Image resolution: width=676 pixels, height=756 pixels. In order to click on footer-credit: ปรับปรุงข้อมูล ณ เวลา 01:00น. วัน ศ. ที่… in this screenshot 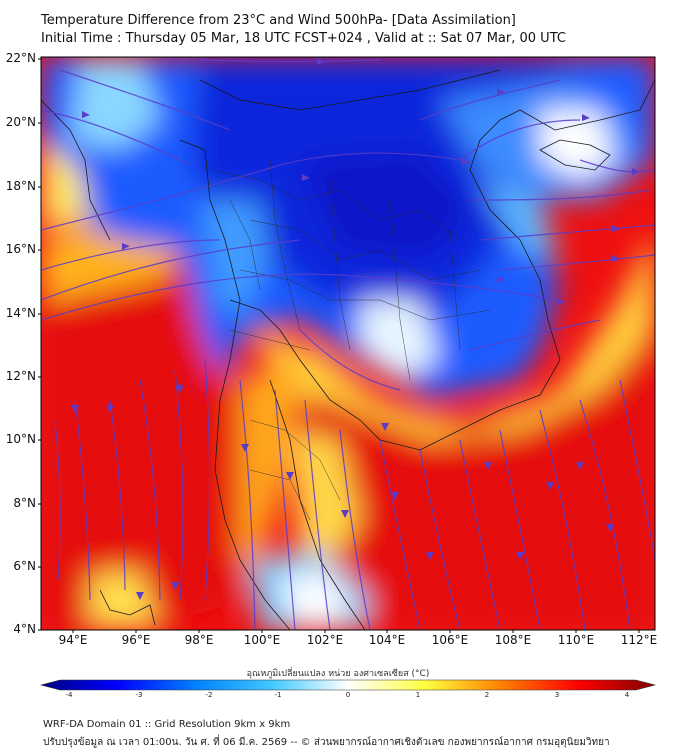, I will do `click(326, 742)`.